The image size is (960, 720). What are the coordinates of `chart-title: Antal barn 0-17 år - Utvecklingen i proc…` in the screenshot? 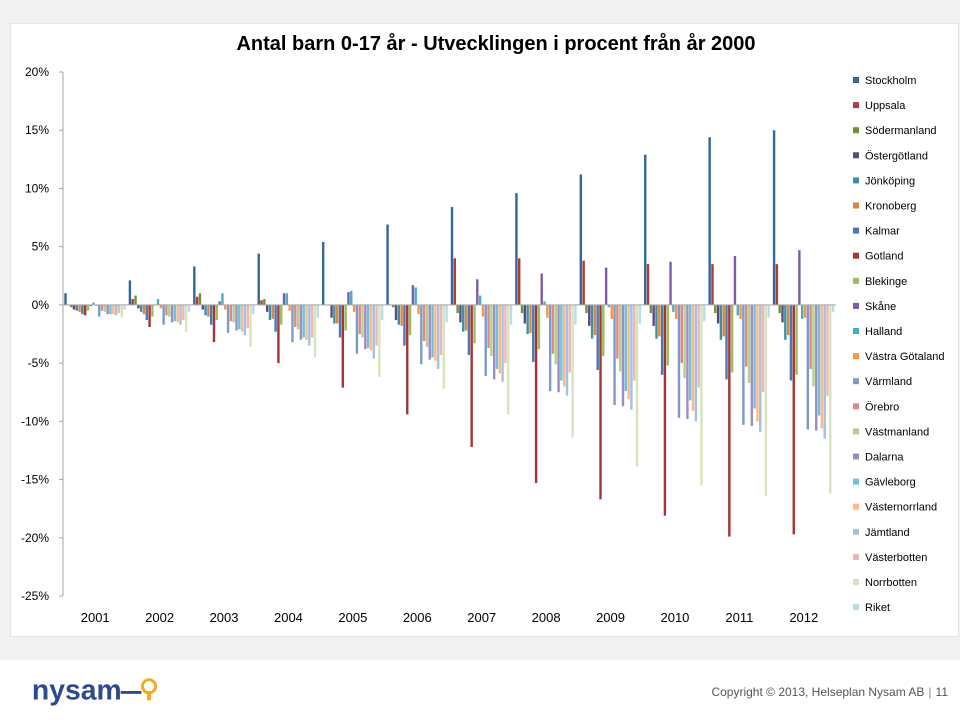 It's located at (495, 43).